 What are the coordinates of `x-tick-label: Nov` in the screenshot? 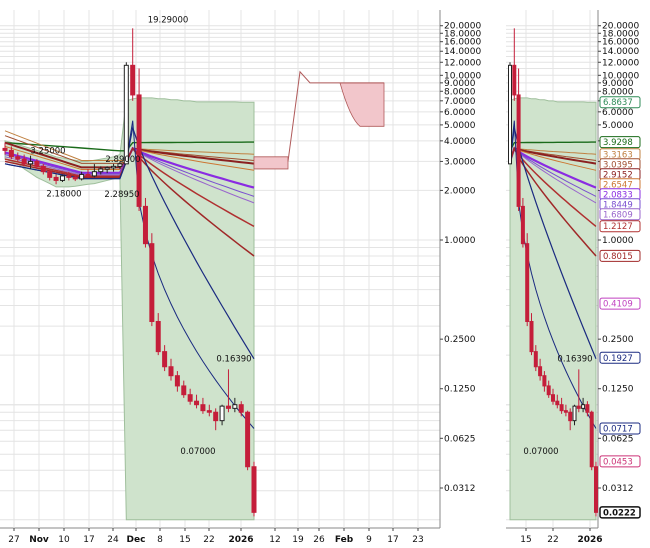 It's located at (39, 540).